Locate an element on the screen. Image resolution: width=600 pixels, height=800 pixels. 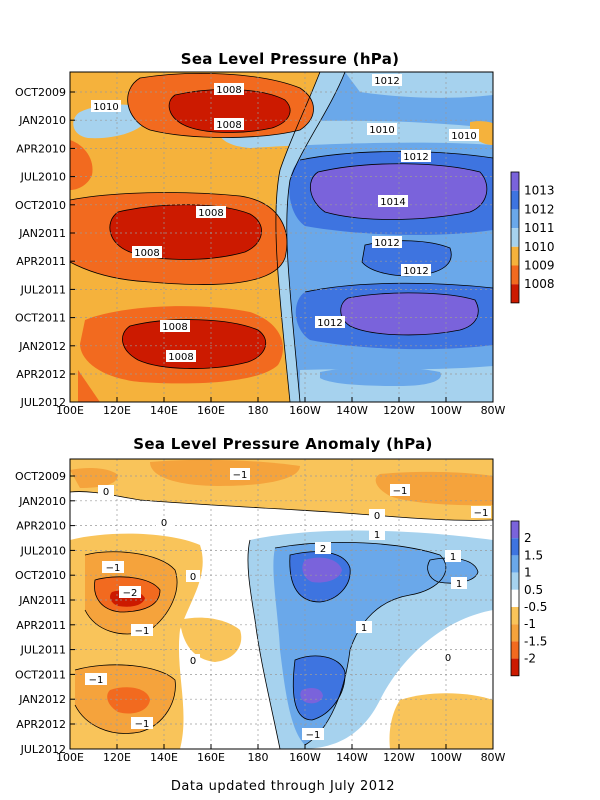
bot-clabel-text: −2 is located at coordinates (130, 593).